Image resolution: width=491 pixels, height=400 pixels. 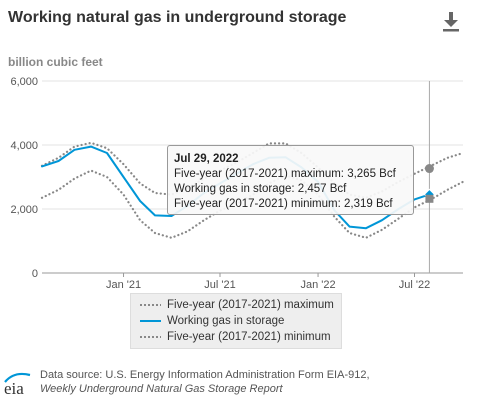 I want to click on marker-maximum, so click(x=429, y=169).